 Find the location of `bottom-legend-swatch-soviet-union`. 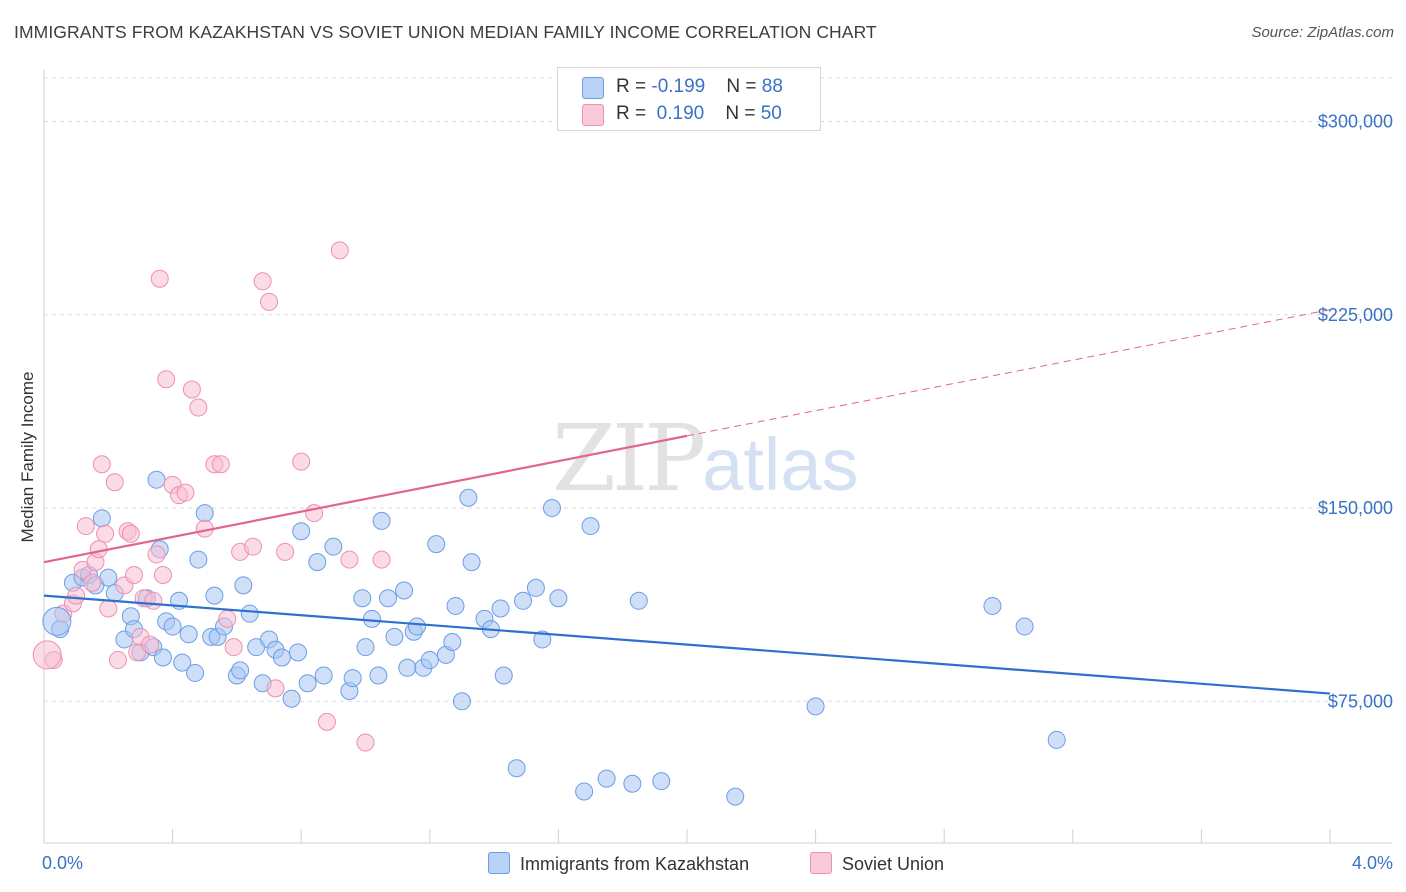

bottom-legend-swatch-soviet-union is located at coordinates (821, 863).